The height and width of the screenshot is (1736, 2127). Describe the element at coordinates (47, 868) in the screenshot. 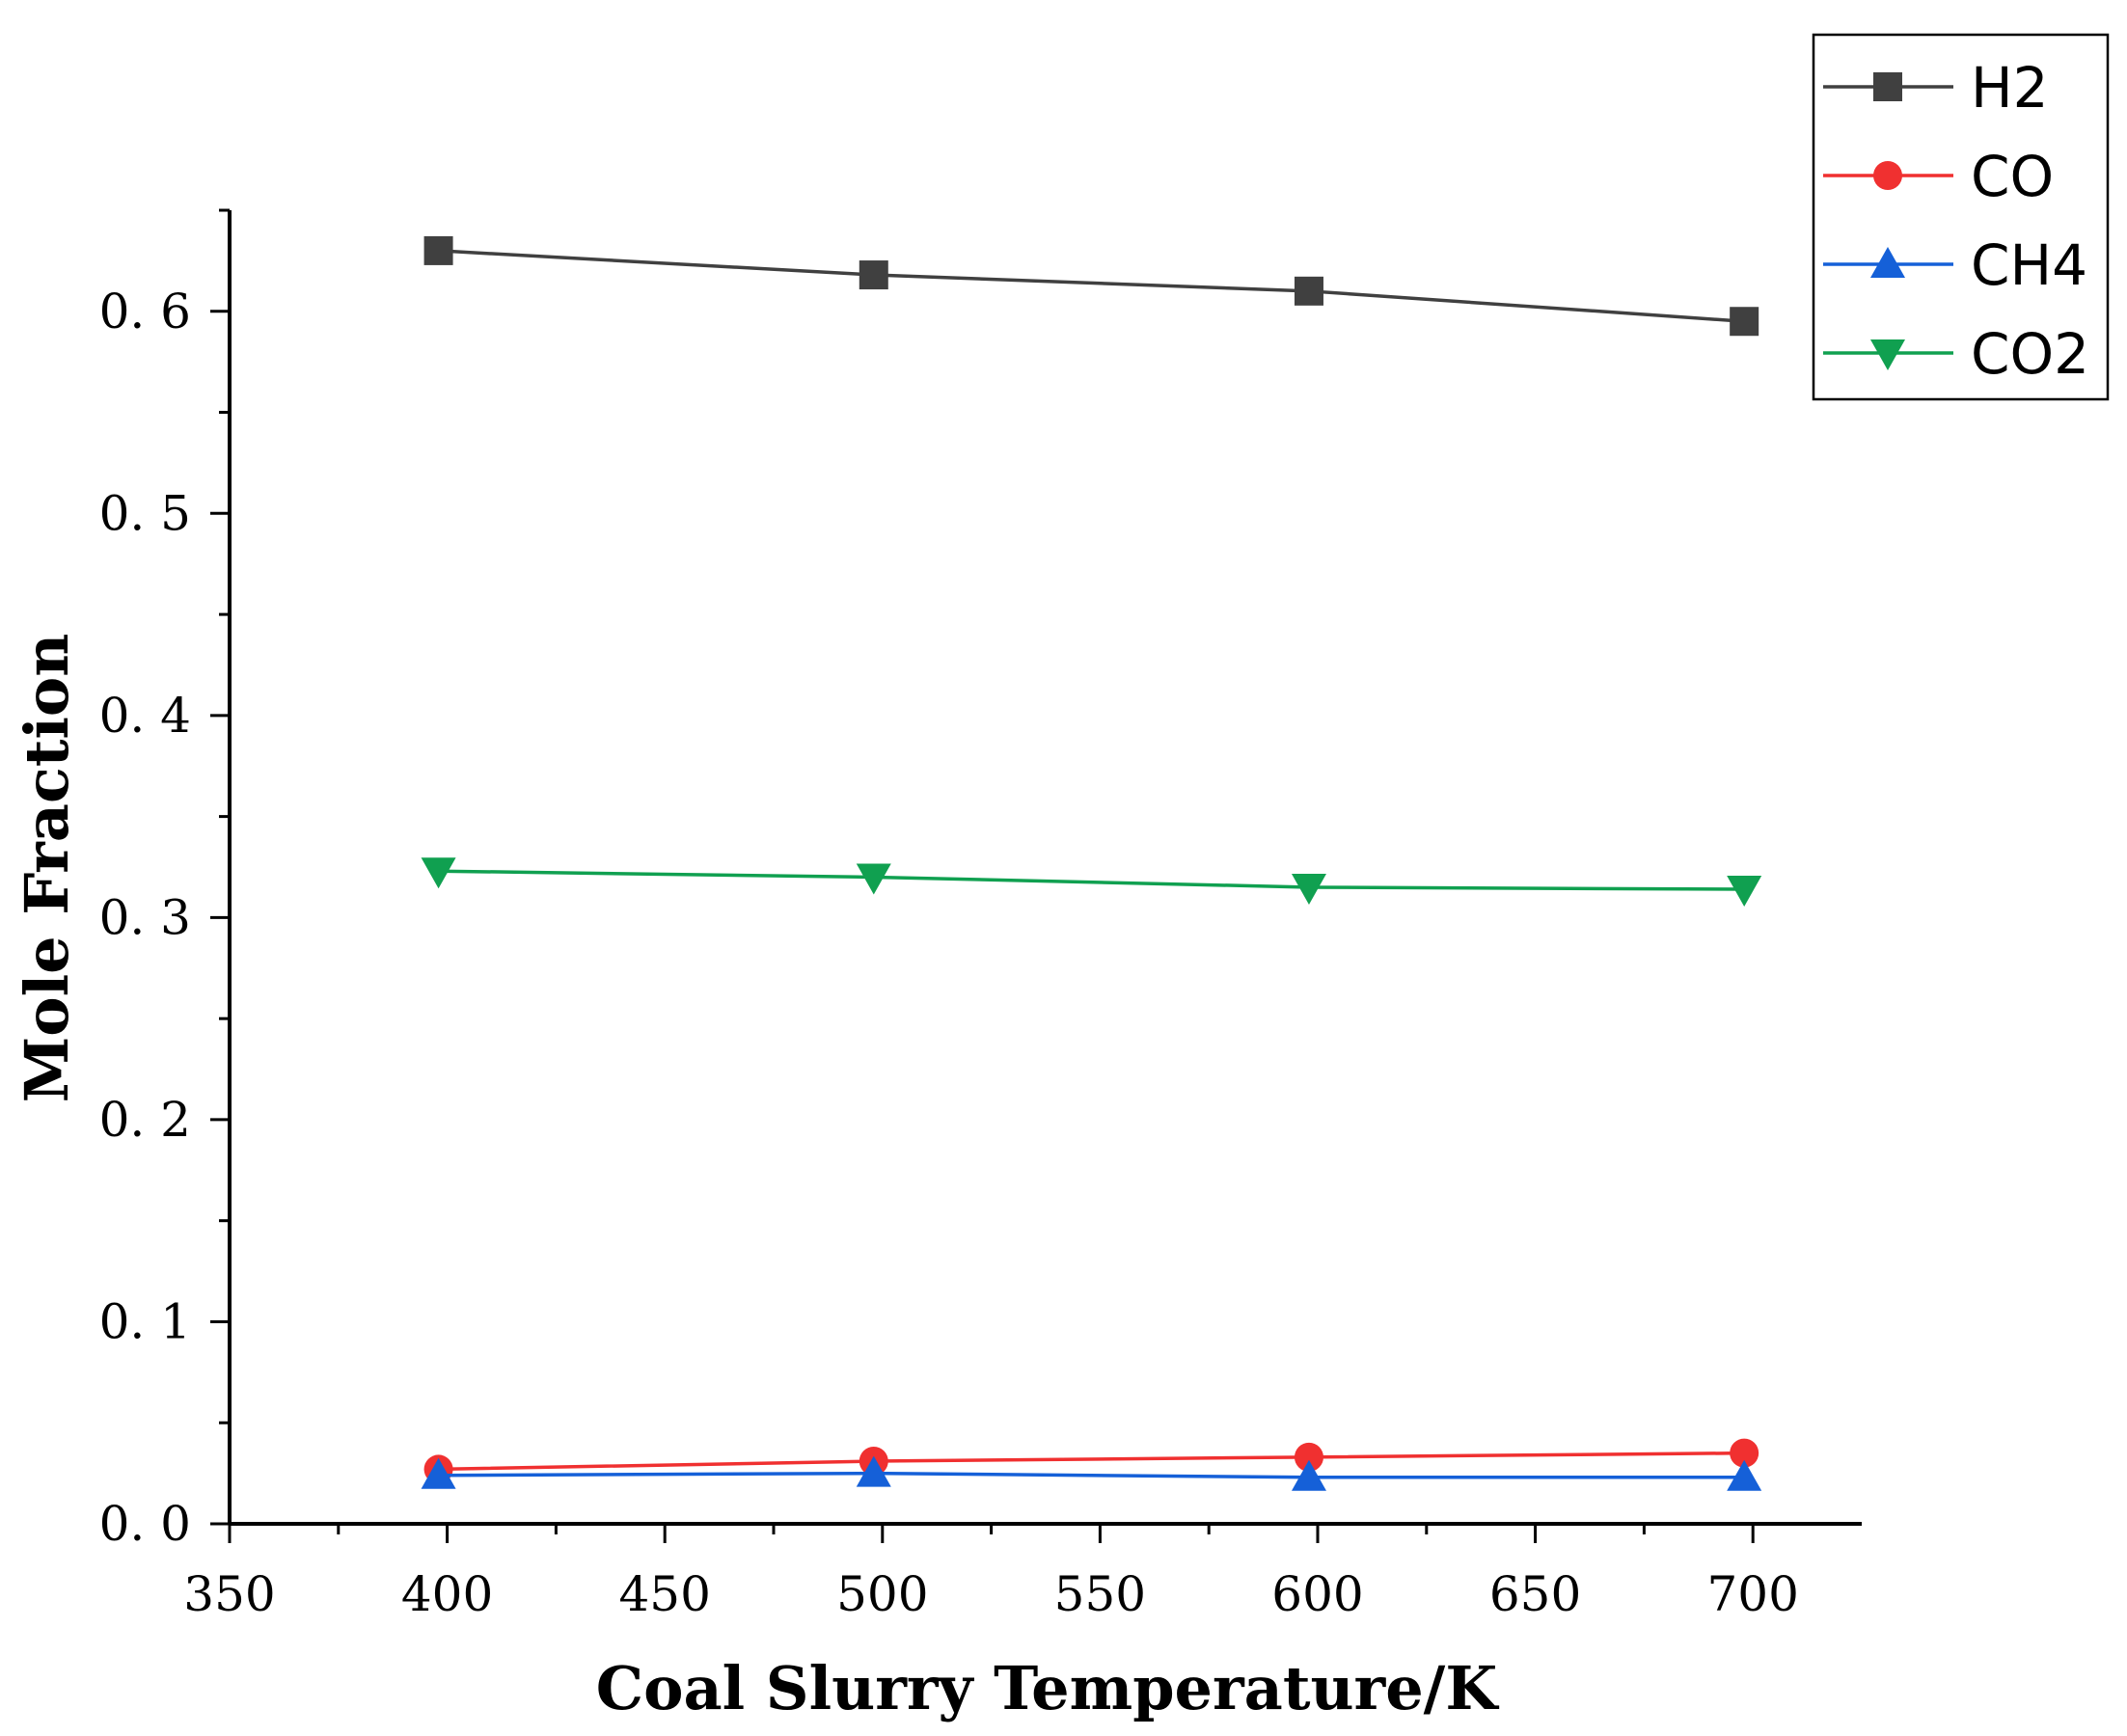

I see `y-axis-title: Mole Fraction` at that location.